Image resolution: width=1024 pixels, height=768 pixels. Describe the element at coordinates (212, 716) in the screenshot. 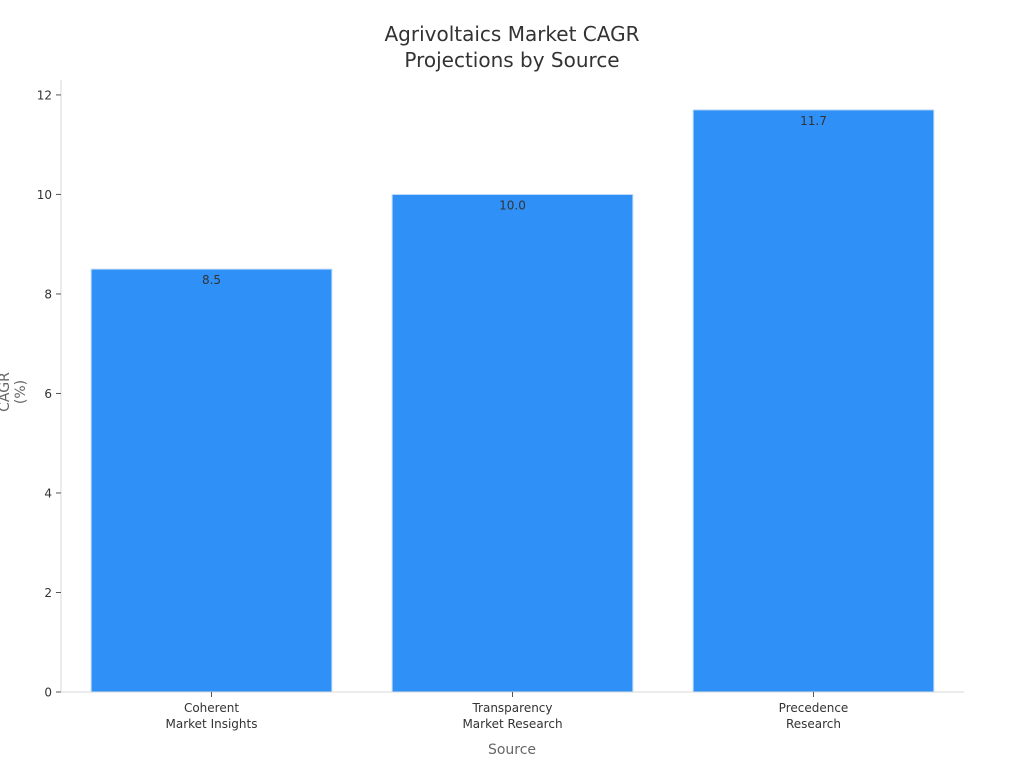

I see `x-tick-label: Coherent Market Insights` at that location.